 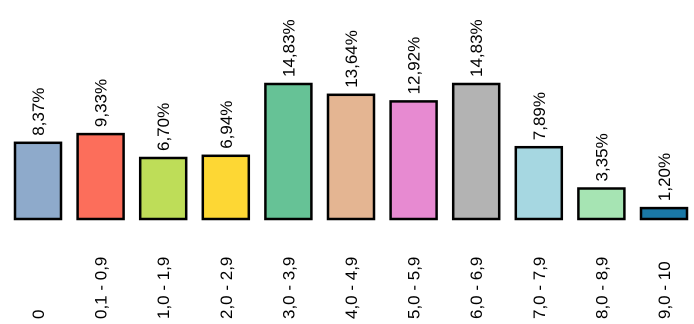 What do you see at coordinates (288, 48) in the screenshot?
I see `value-label-4: 14,83%` at bounding box center [288, 48].